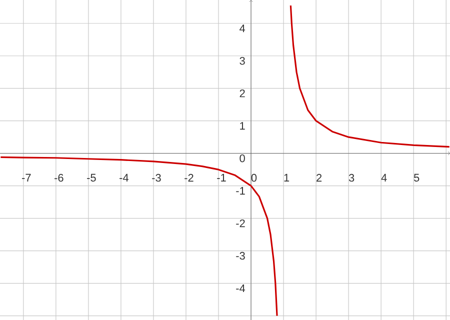 The width and height of the screenshot is (450, 320). What do you see at coordinates (221, 178) in the screenshot?
I see `x-tick-label: -1` at bounding box center [221, 178].